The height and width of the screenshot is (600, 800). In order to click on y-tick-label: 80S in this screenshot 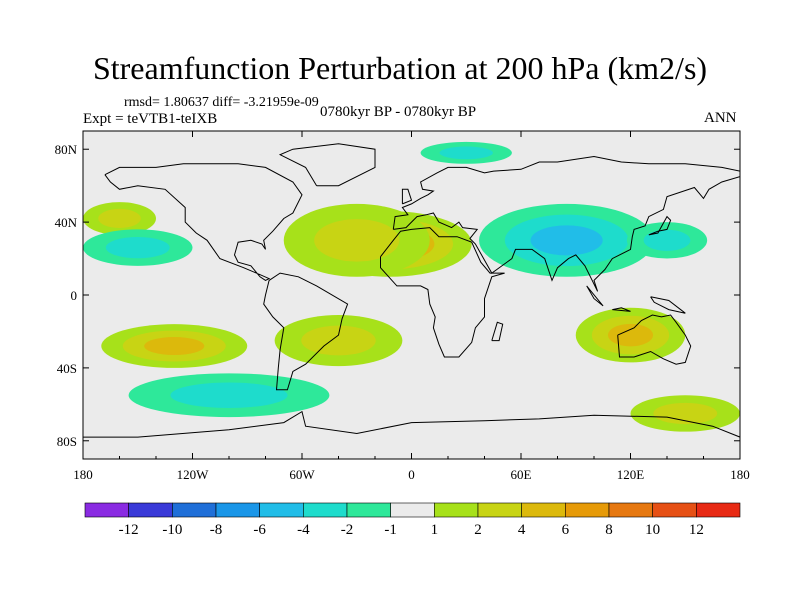, I will do `click(67, 441)`.